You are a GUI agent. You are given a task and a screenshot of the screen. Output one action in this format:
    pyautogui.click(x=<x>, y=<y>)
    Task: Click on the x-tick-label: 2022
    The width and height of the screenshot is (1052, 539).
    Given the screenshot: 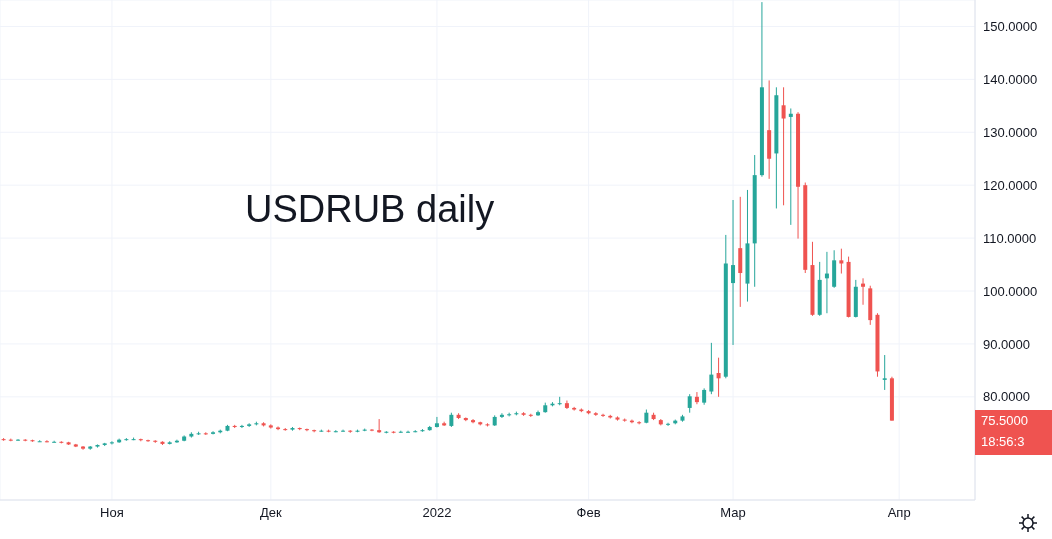 What is the action you would take?
    pyautogui.click(x=437, y=513)
    